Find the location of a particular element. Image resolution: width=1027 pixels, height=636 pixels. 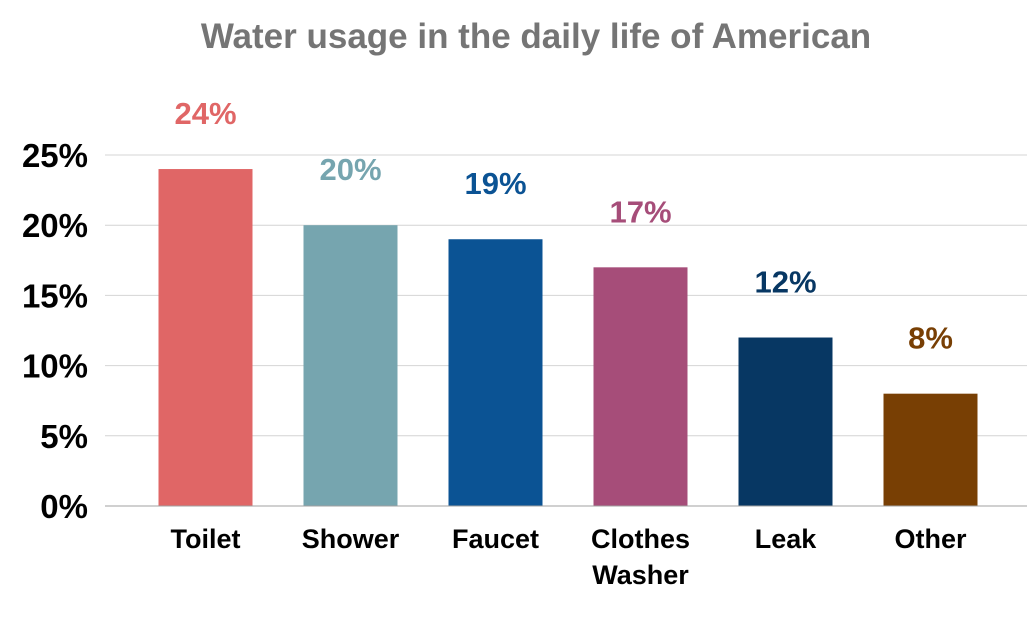

x-tick-label: Clothes Washer is located at coordinates (640, 557).